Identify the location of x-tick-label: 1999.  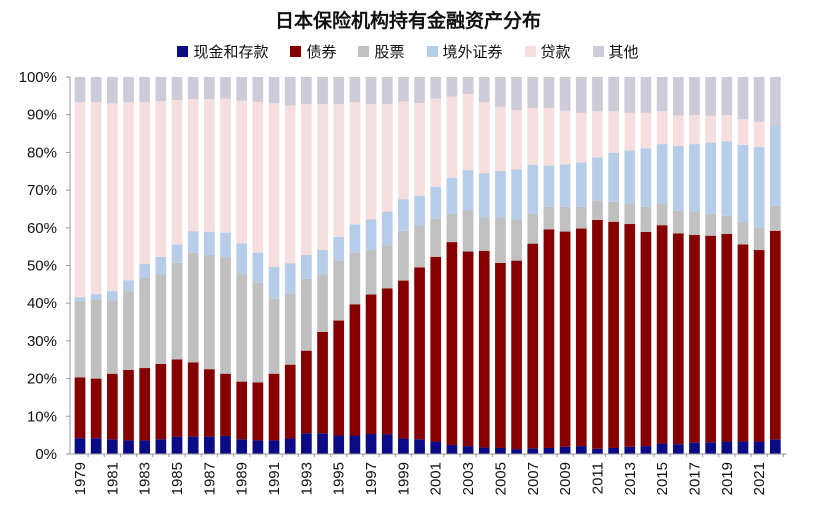
(403, 478).